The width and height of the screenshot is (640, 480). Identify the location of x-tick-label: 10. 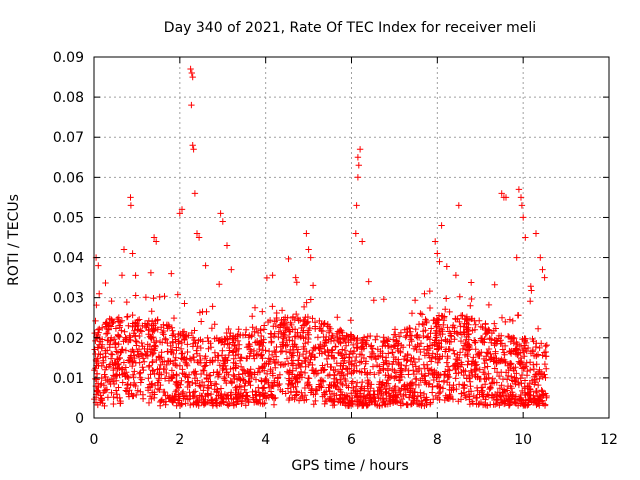
(523, 440).